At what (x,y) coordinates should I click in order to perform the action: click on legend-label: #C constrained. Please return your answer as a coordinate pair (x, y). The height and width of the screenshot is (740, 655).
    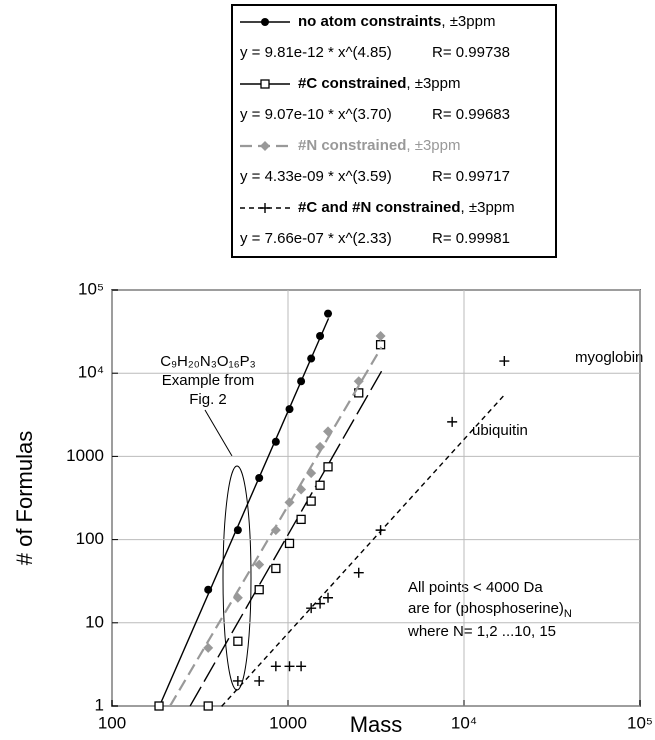
    Looking at the image, I should click on (352, 83).